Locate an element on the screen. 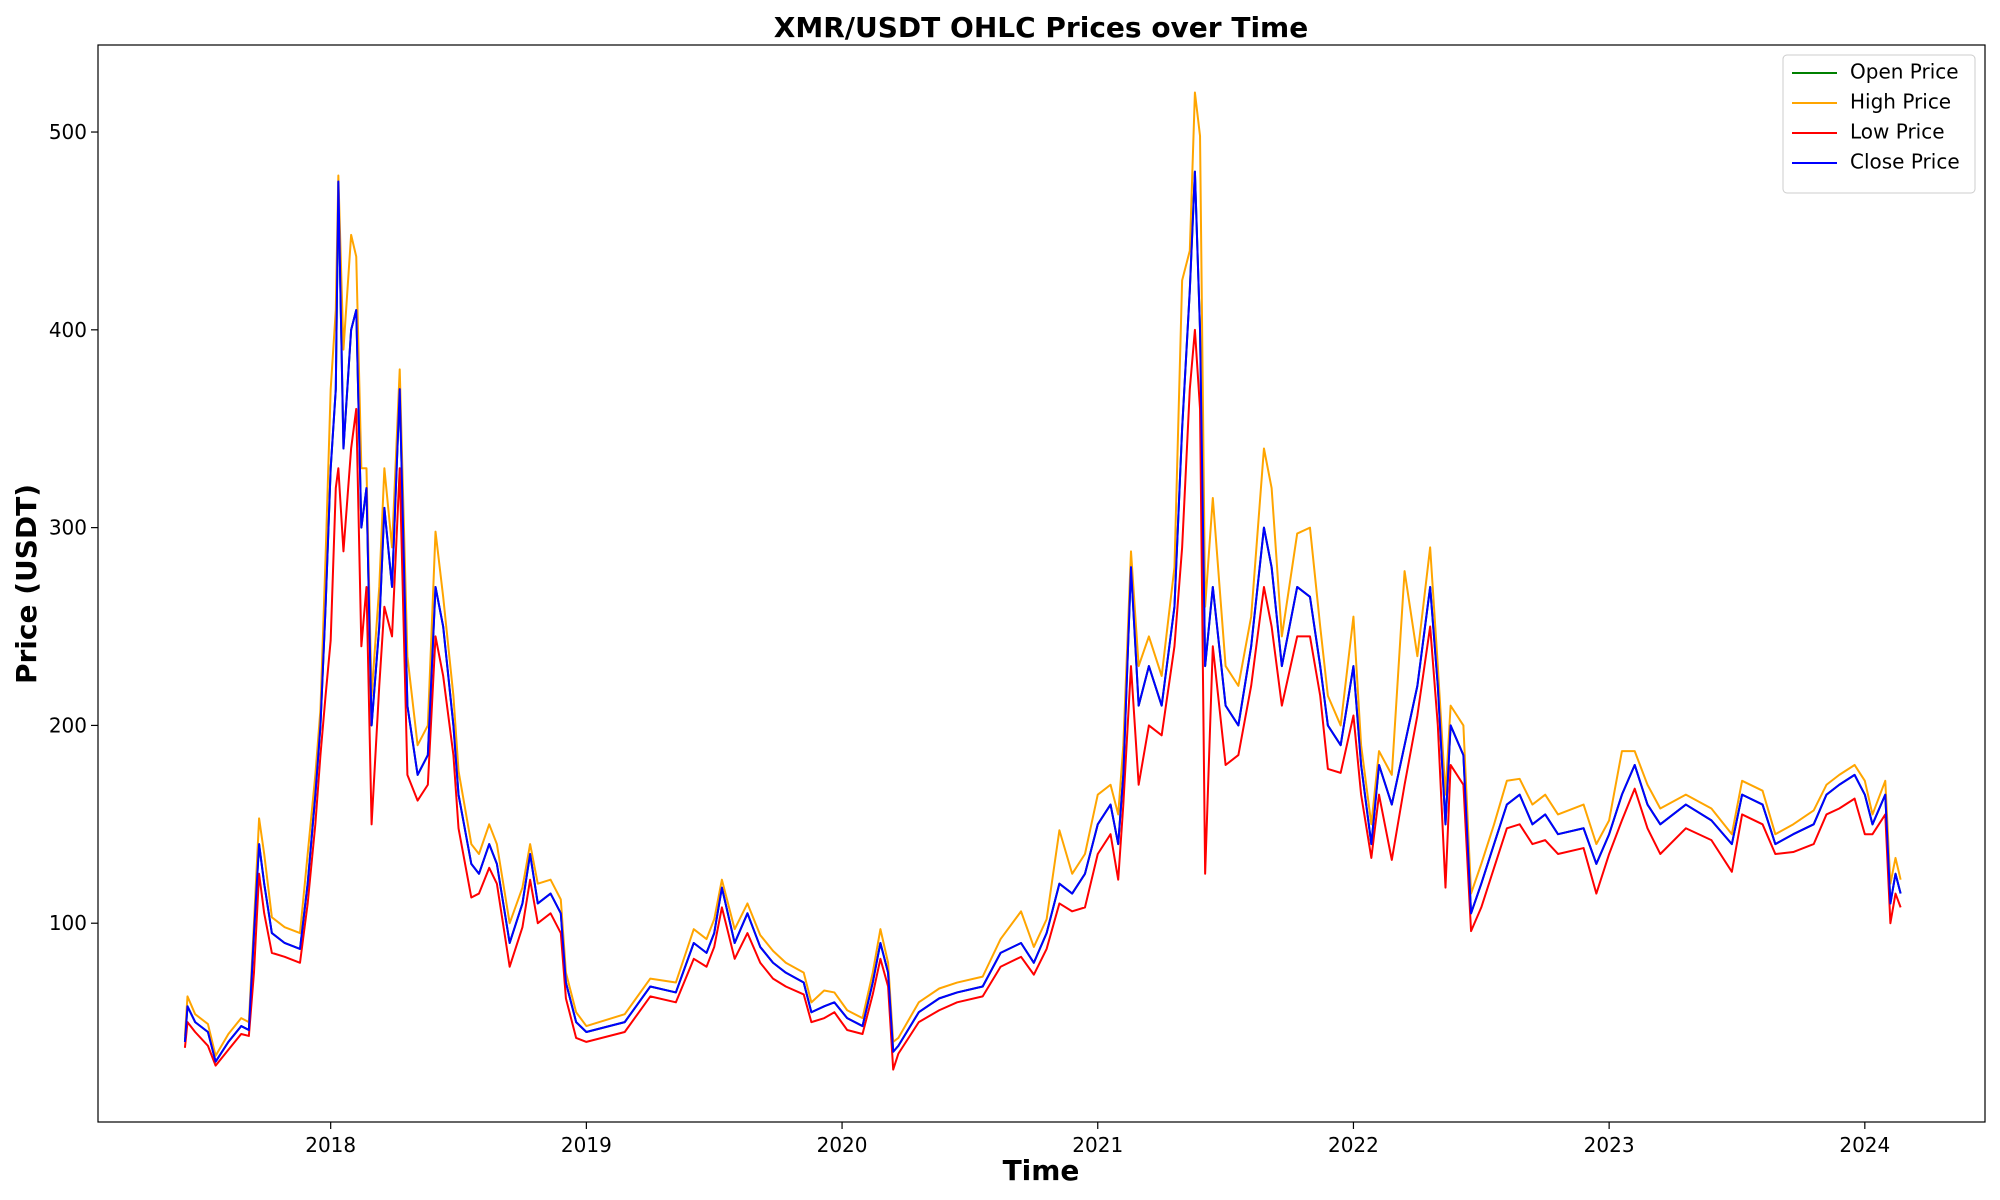  chart-title: XMR/USDT OHLC Prices over Time is located at coordinates (1041, 27).